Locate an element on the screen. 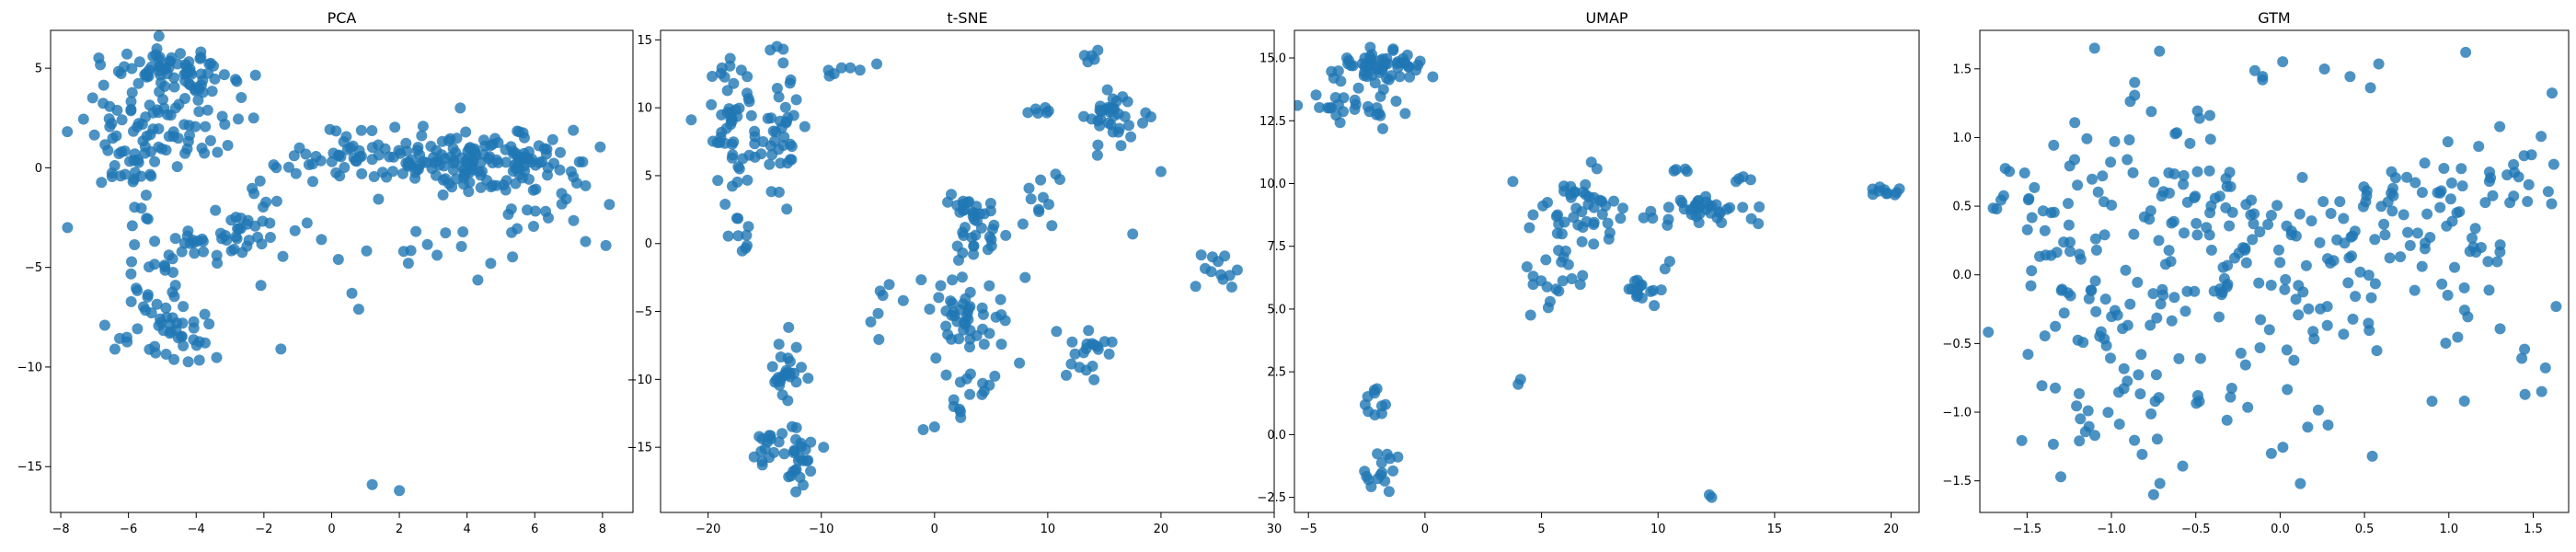  y-tick-label: −1.5 is located at coordinates (1957, 482).